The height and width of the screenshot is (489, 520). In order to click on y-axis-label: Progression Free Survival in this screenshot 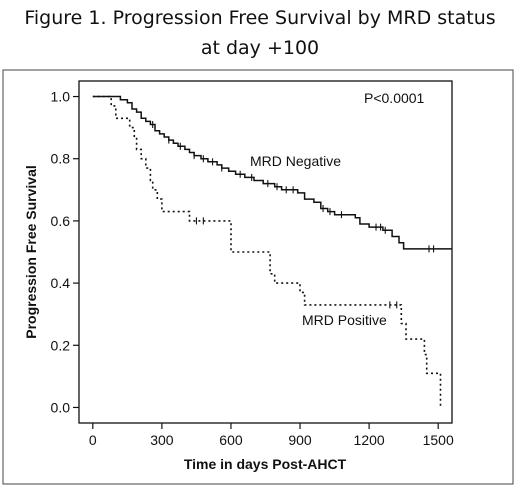, I will do `click(31, 252)`.